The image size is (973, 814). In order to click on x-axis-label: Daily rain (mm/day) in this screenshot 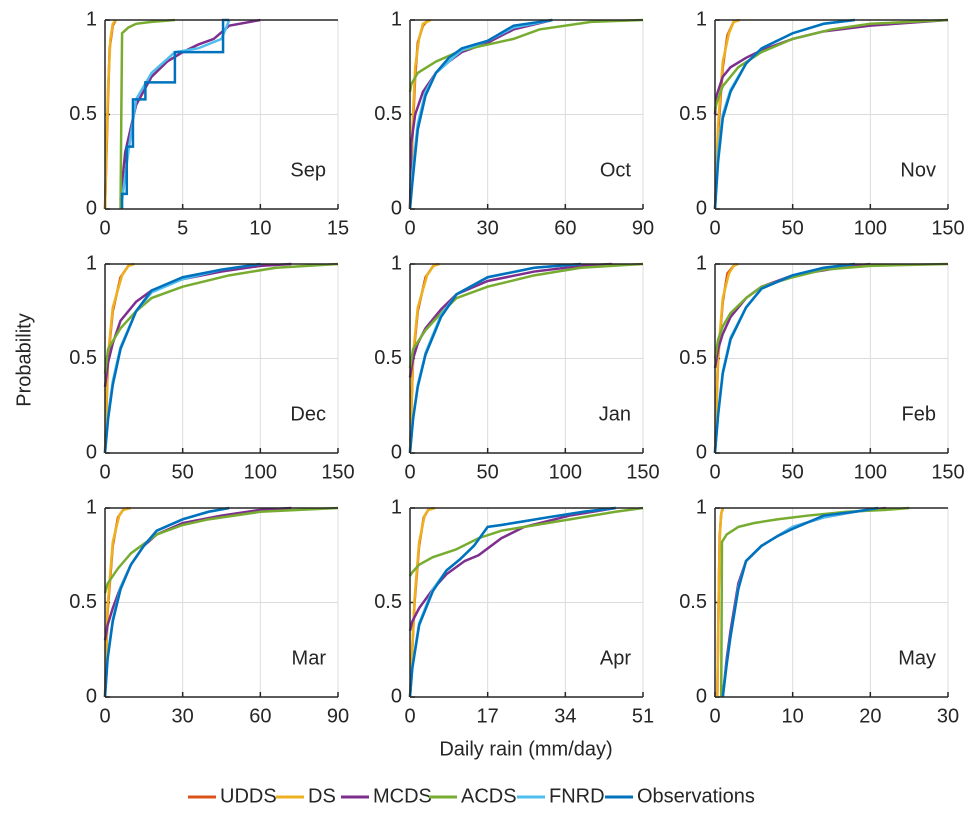, I will do `click(525, 749)`.